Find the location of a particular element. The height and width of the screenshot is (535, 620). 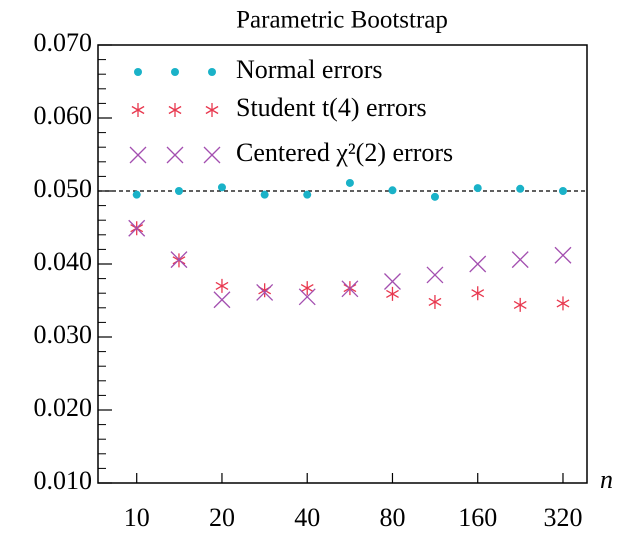

x-tick-label: 320 is located at coordinates (562, 517).